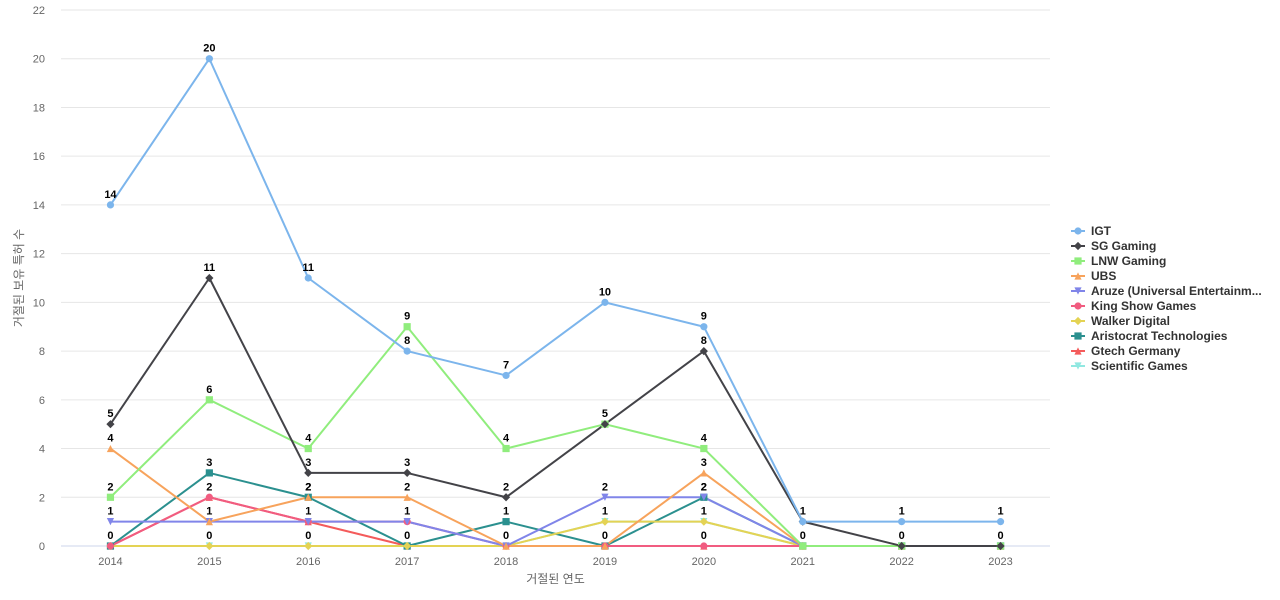 This screenshot has height=600, width=1280. What do you see at coordinates (803, 562) in the screenshot?
I see `x-tick-label: 2021` at bounding box center [803, 562].